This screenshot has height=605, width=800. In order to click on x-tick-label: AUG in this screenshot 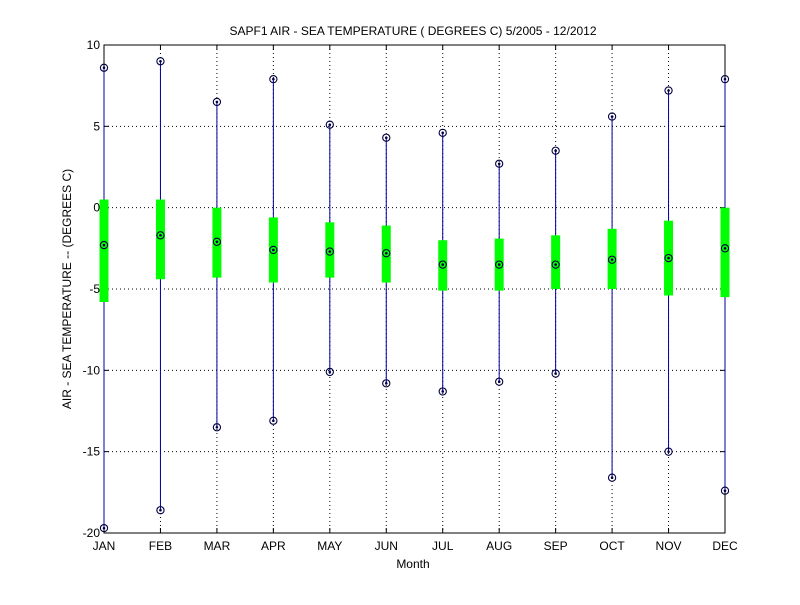, I will do `click(499, 546)`.